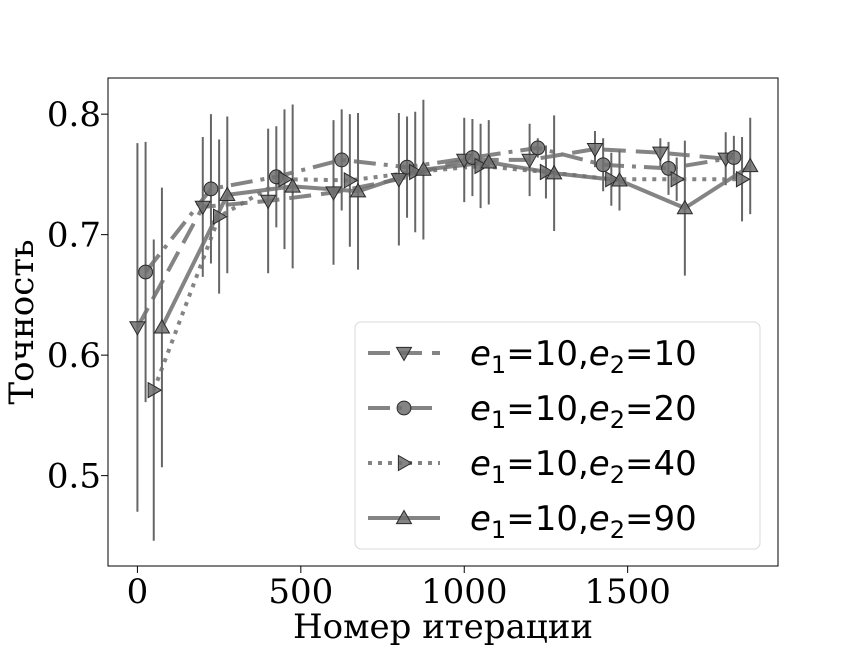 This screenshot has height=648, width=864. Describe the element at coordinates (74, 236) in the screenshot. I see `y-tick-label: 0.7` at that location.